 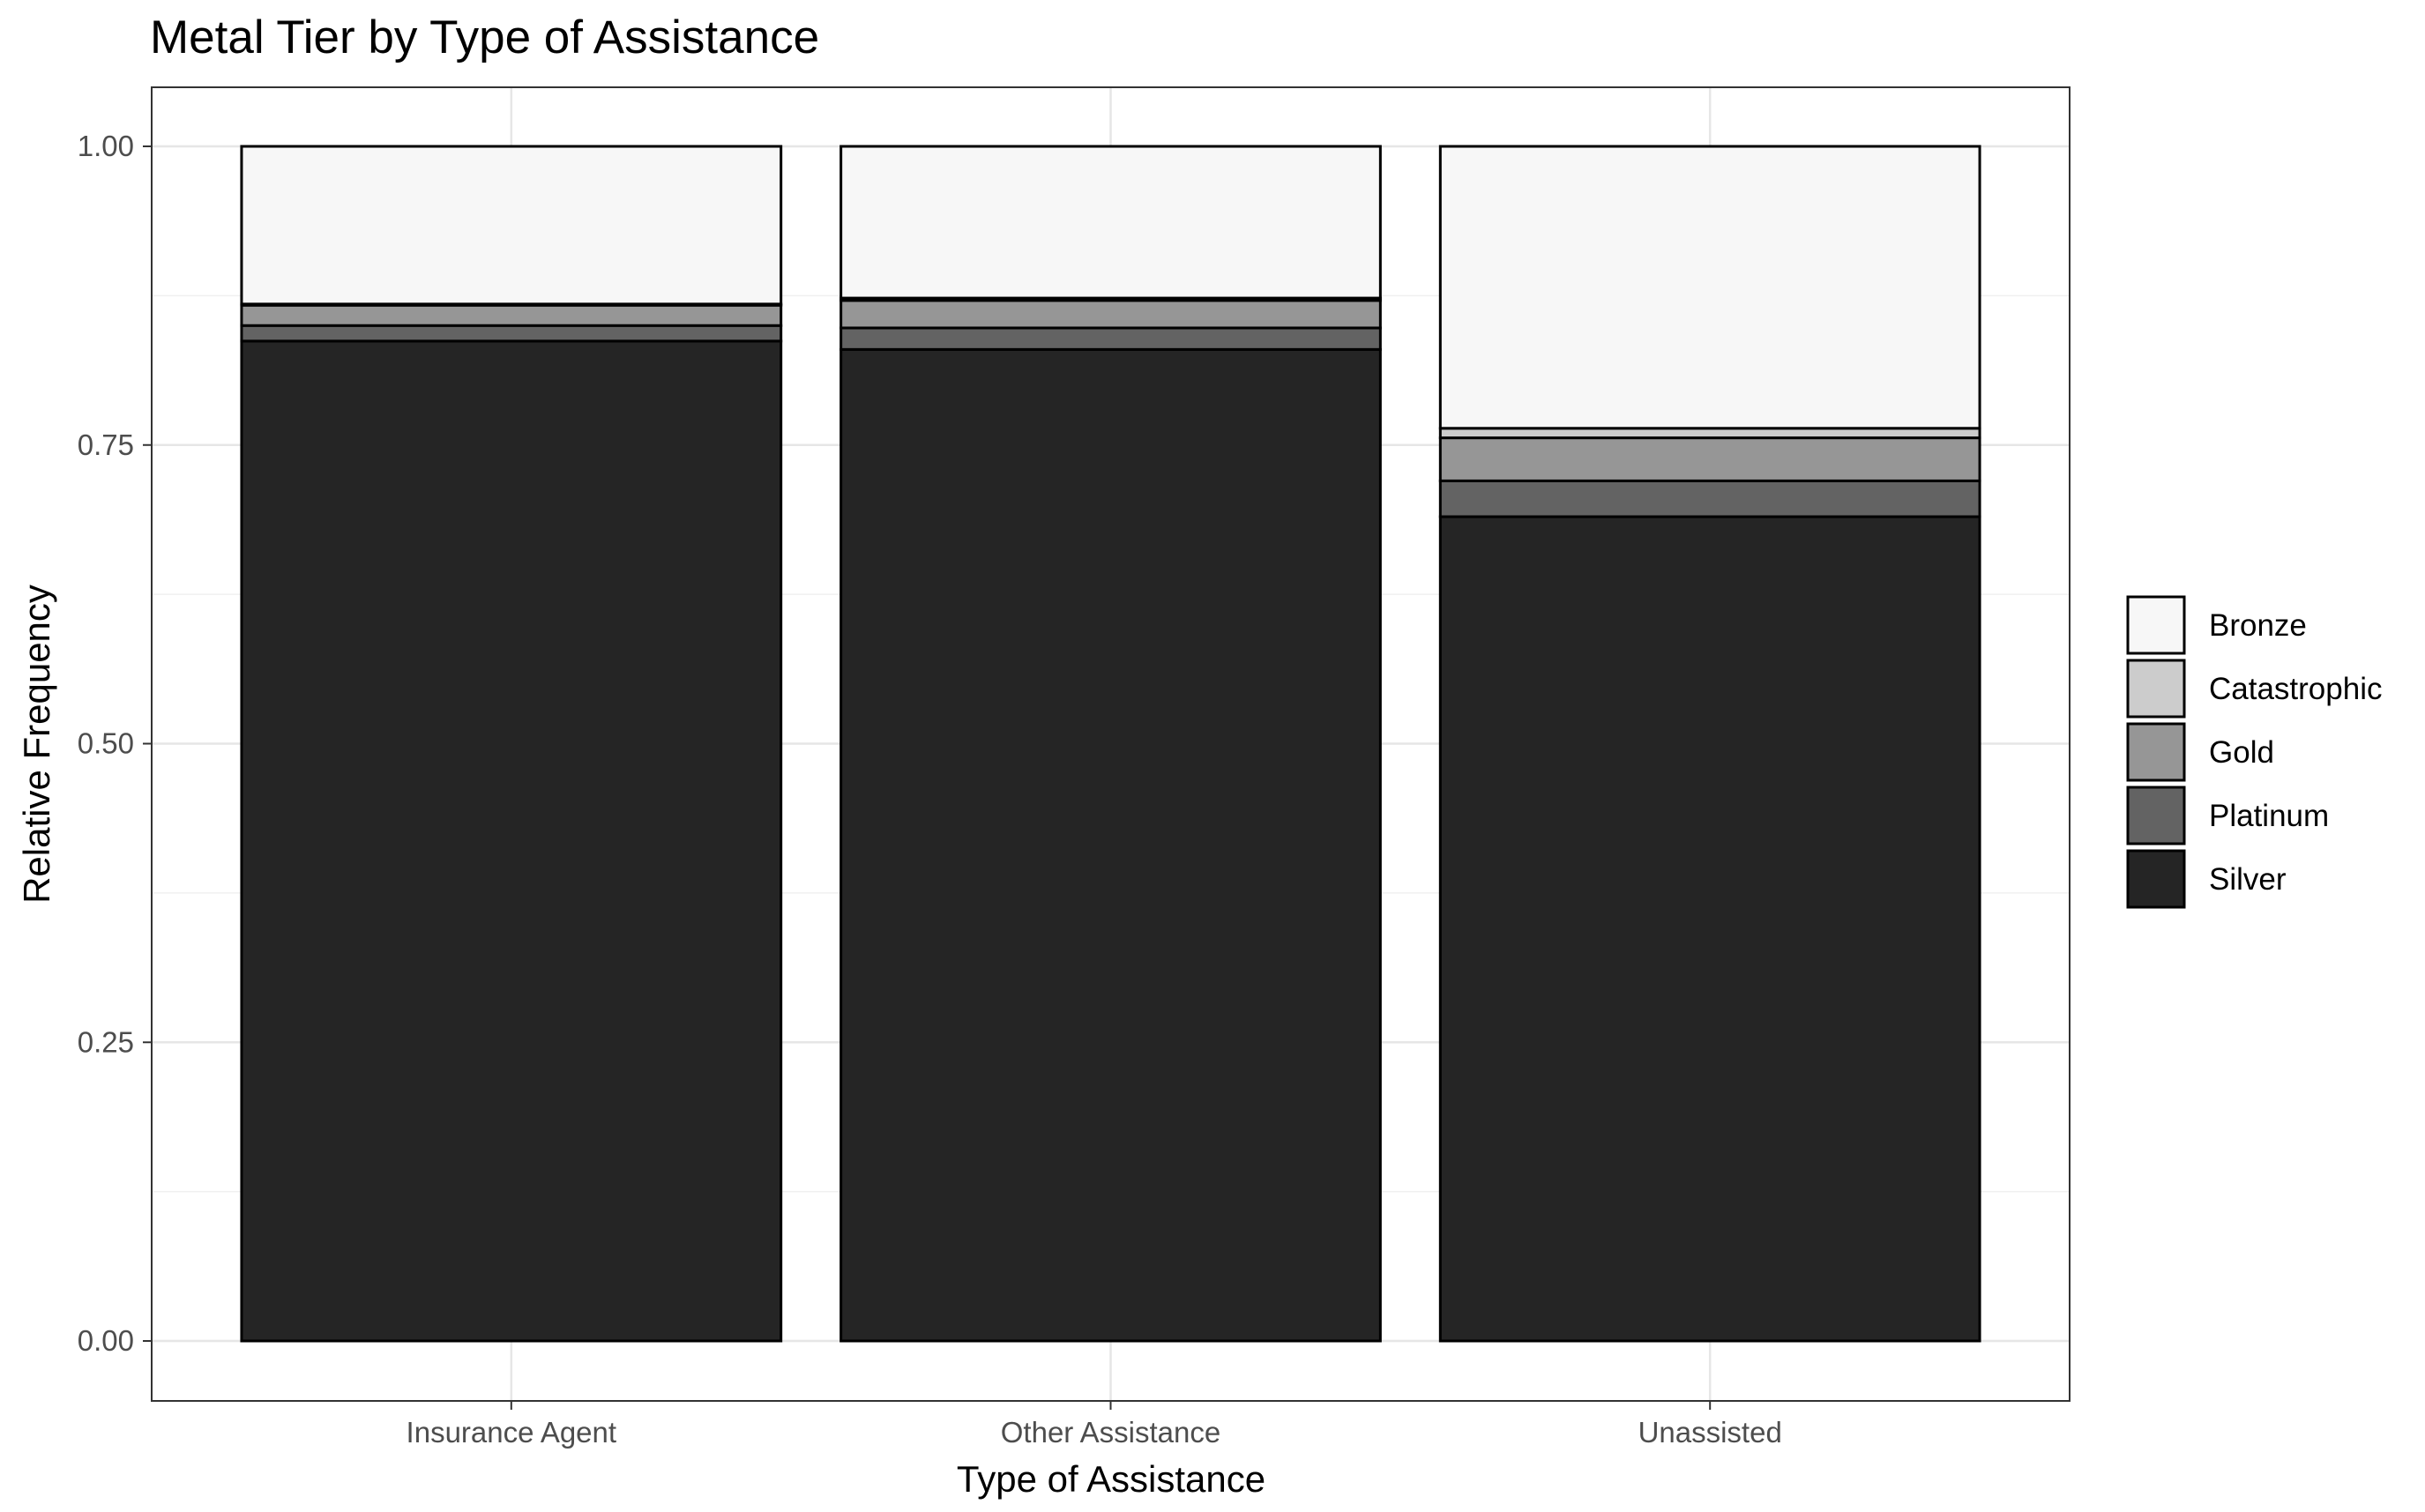 What do you see at coordinates (512, 1432) in the screenshot?
I see `x-tick-label: Insurance Agent` at bounding box center [512, 1432].